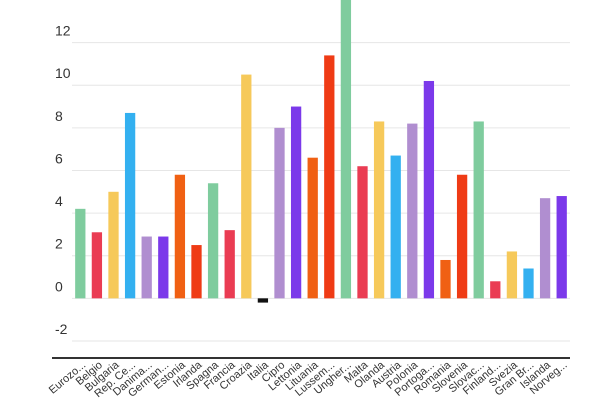  What do you see at coordinates (59, 158) in the screenshot?
I see `y-tick-label: 6` at bounding box center [59, 158].